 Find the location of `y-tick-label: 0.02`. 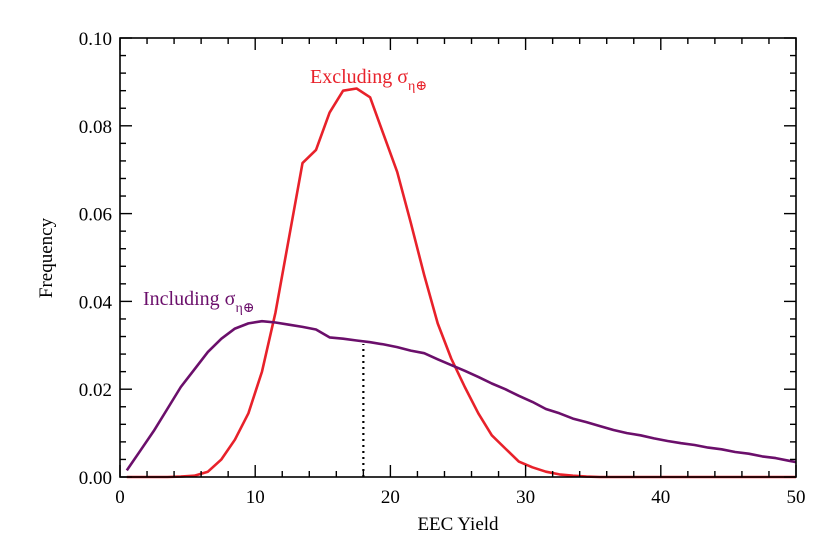

y-tick-label: 0.02 is located at coordinates (95, 390).